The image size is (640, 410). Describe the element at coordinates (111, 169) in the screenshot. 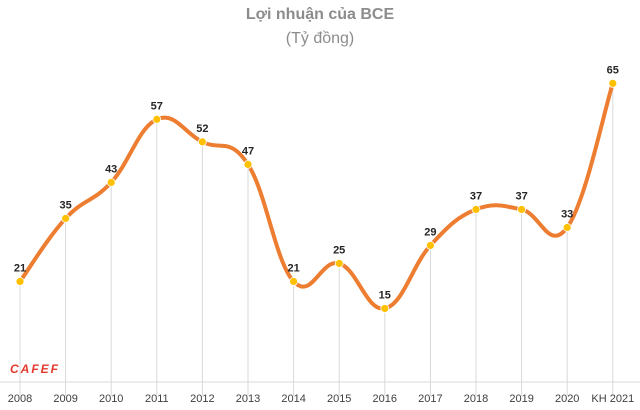

I see `data-label: 43` at that location.